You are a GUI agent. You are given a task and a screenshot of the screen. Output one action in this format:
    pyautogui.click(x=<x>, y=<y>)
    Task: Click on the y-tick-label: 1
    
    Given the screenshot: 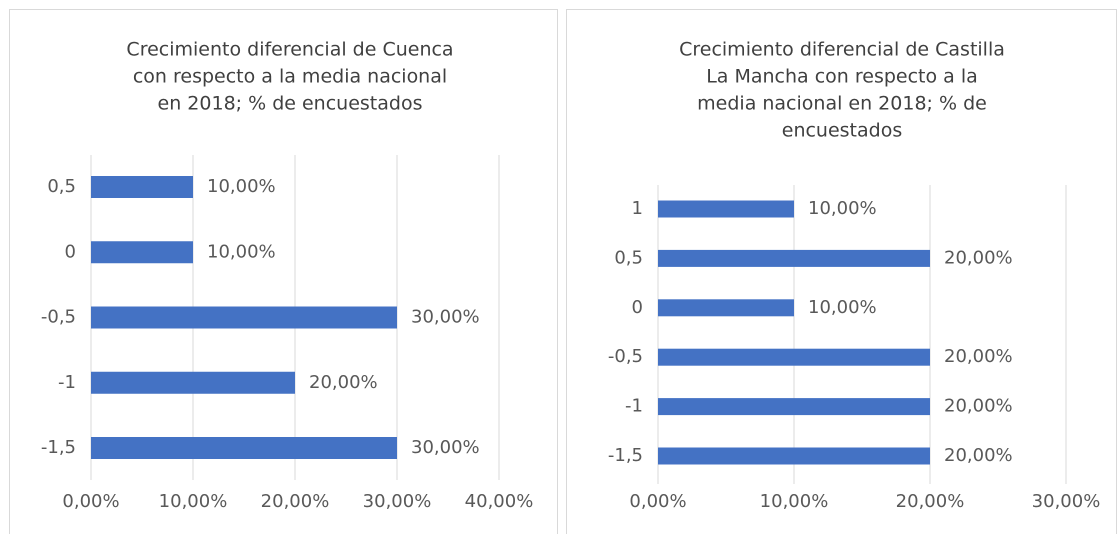 What is the action you would take?
    pyautogui.click(x=637, y=208)
    